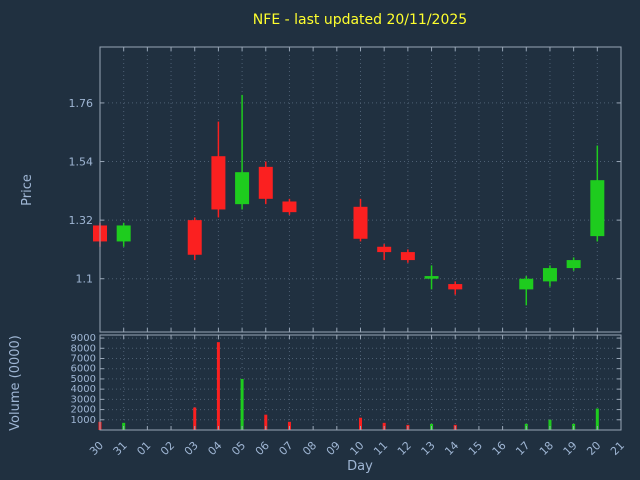  Describe the element at coordinates (83, 410) in the screenshot. I see `volume-tick-label: 2000` at that location.